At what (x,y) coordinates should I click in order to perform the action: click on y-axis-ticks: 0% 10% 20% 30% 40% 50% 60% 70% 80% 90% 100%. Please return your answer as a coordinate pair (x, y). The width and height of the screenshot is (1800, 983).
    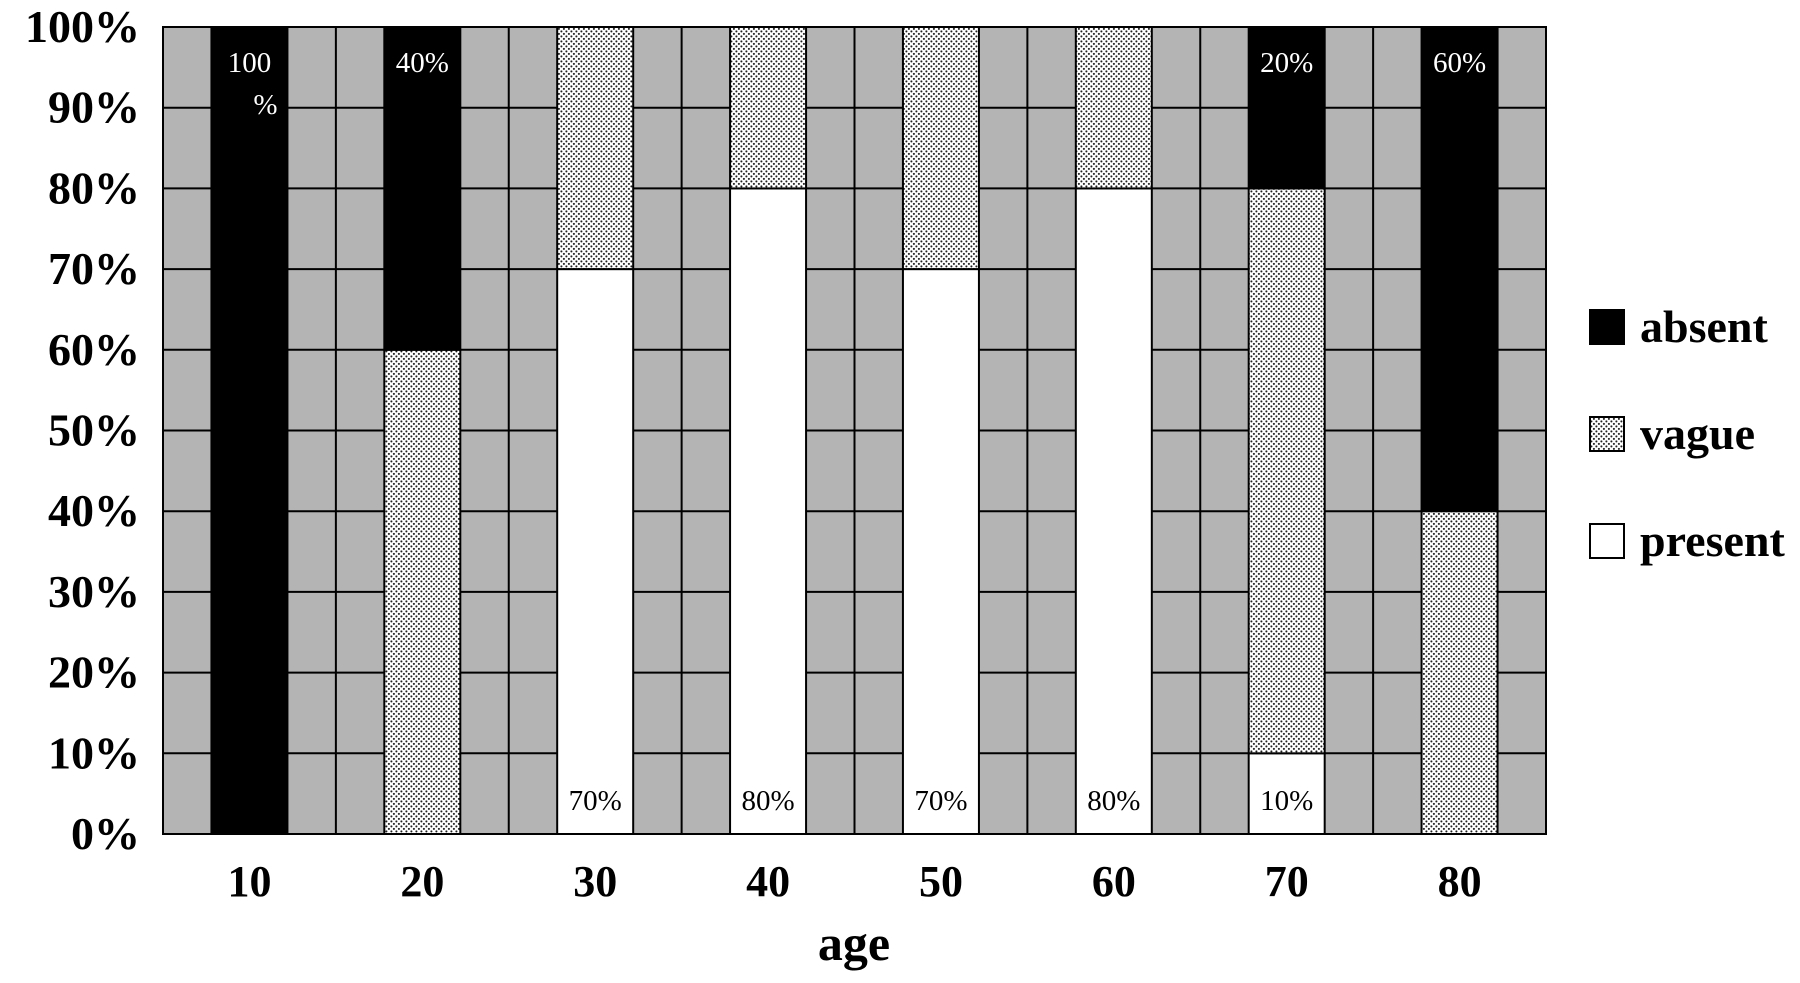
    Looking at the image, I should click on (82, 430).